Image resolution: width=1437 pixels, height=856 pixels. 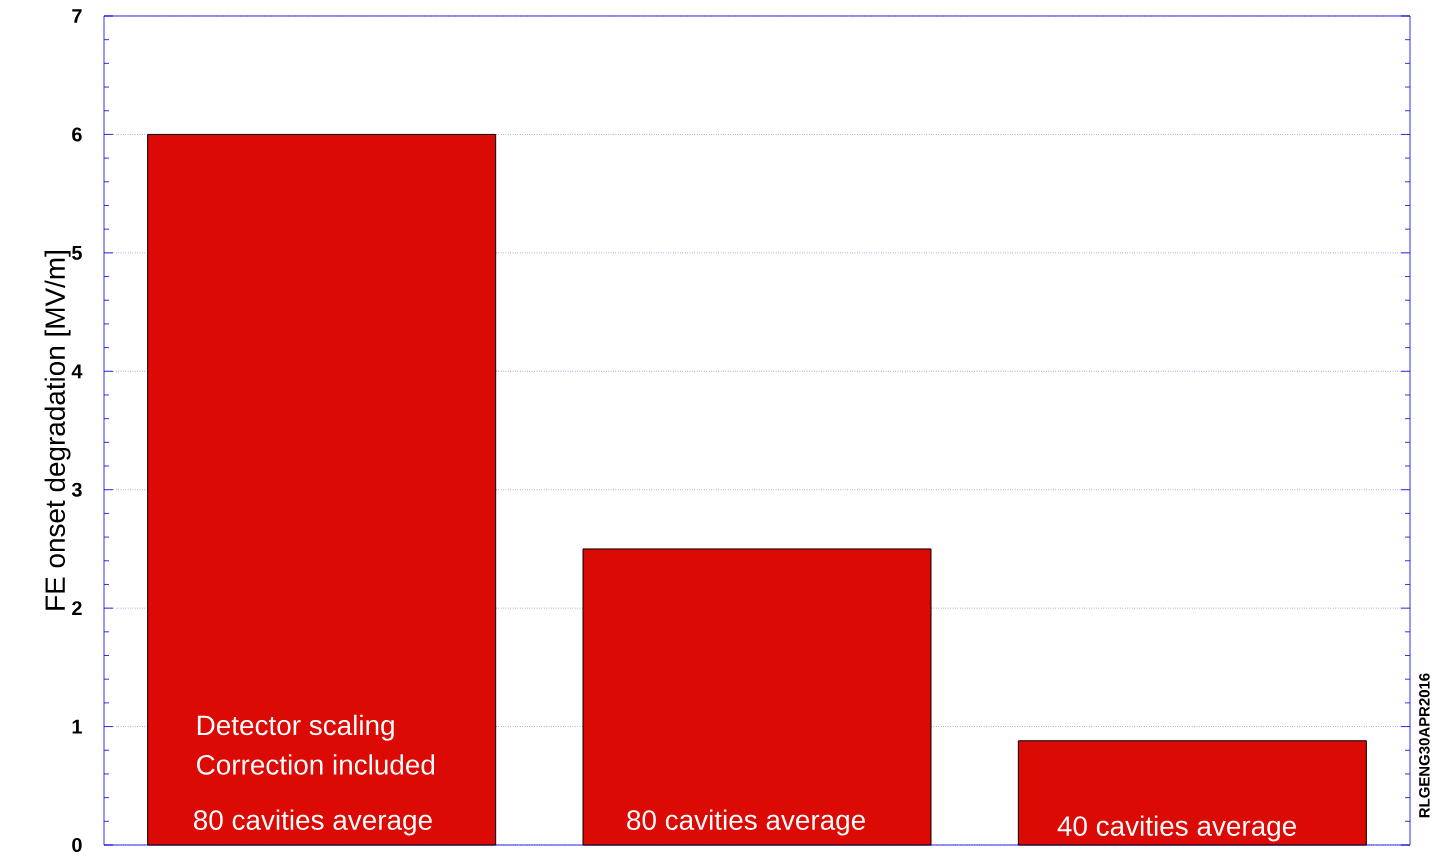 What do you see at coordinates (295, 727) in the screenshot?
I see `annotation: Detector scaling` at bounding box center [295, 727].